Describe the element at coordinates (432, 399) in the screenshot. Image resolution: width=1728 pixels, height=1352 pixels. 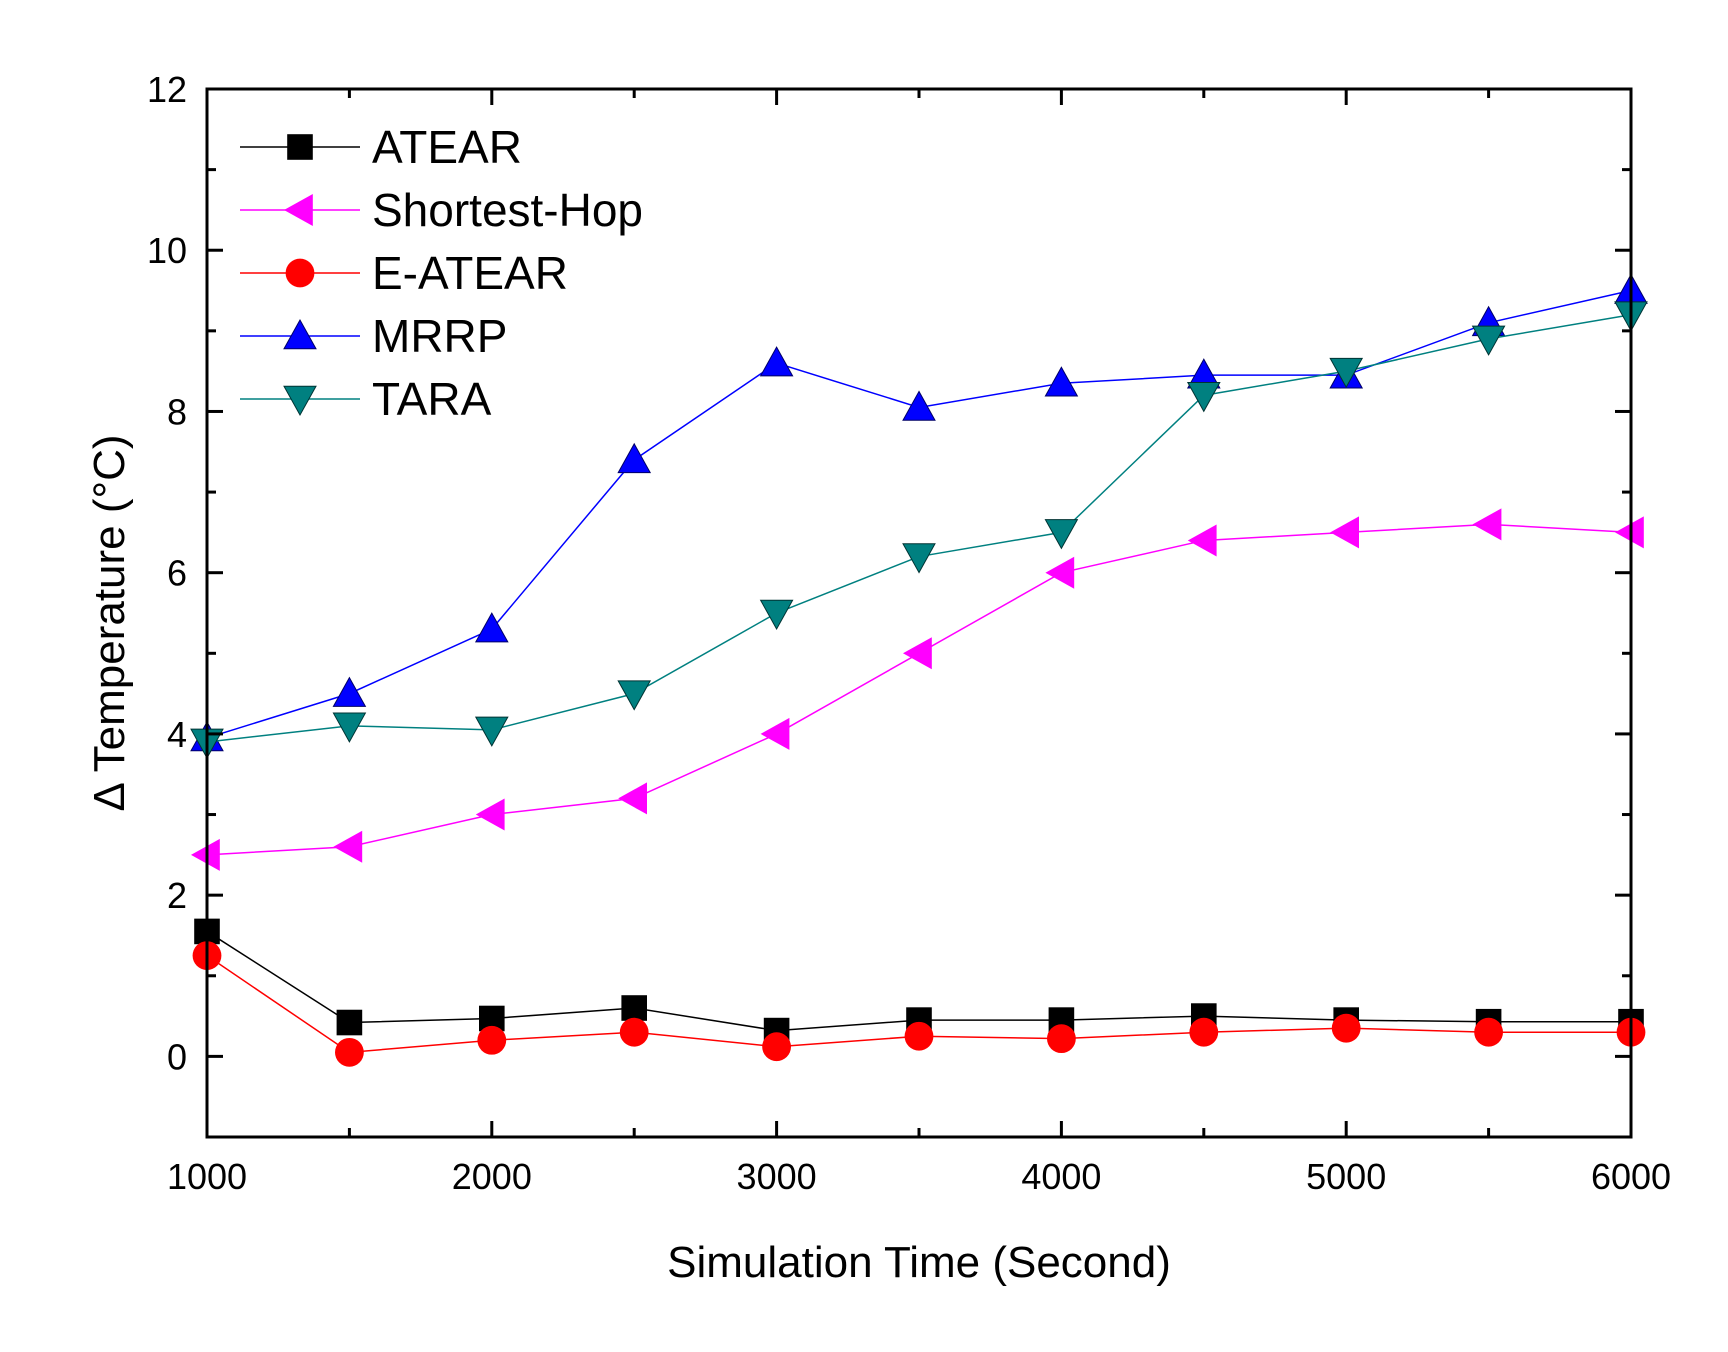
I see `legend-label: TARA` at that location.